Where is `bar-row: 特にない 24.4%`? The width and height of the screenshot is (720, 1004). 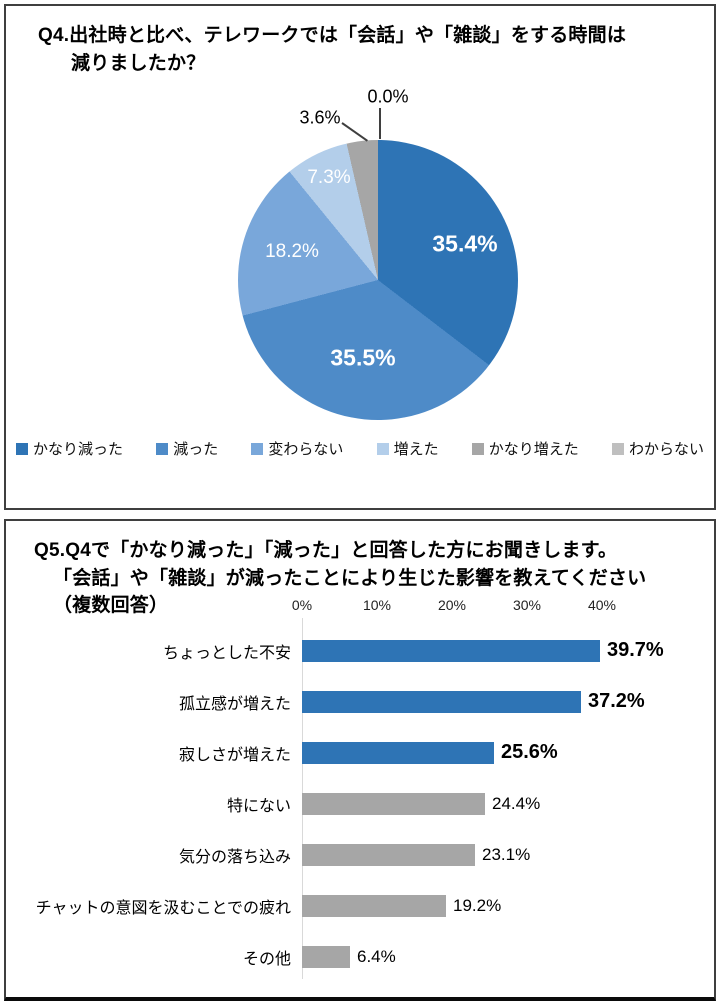
bar-row: 特にない 24.4% is located at coordinates (360, 803).